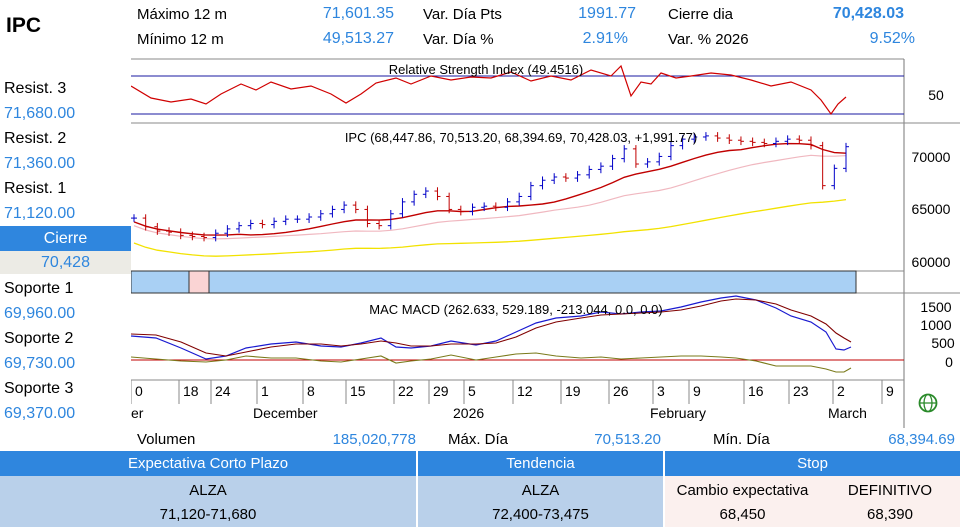 Image resolution: width=960 pixels, height=527 pixels. What do you see at coordinates (40, 213) in the screenshot?
I see `resist1-value: 71,120.00` at bounding box center [40, 213].